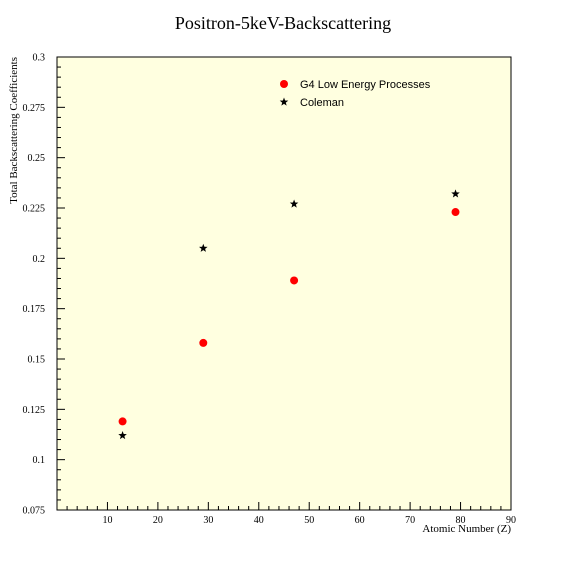  What do you see at coordinates (39, 460) in the screenshot?
I see `y-tick-label: 0.1` at bounding box center [39, 460].